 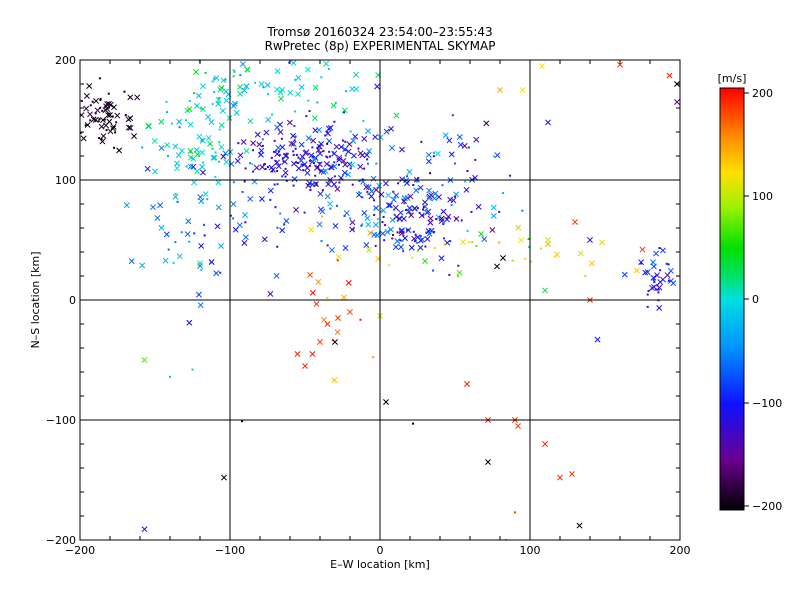 What do you see at coordinates (732, 78) in the screenshot?
I see `colorbar-label: [m/s]` at bounding box center [732, 78].